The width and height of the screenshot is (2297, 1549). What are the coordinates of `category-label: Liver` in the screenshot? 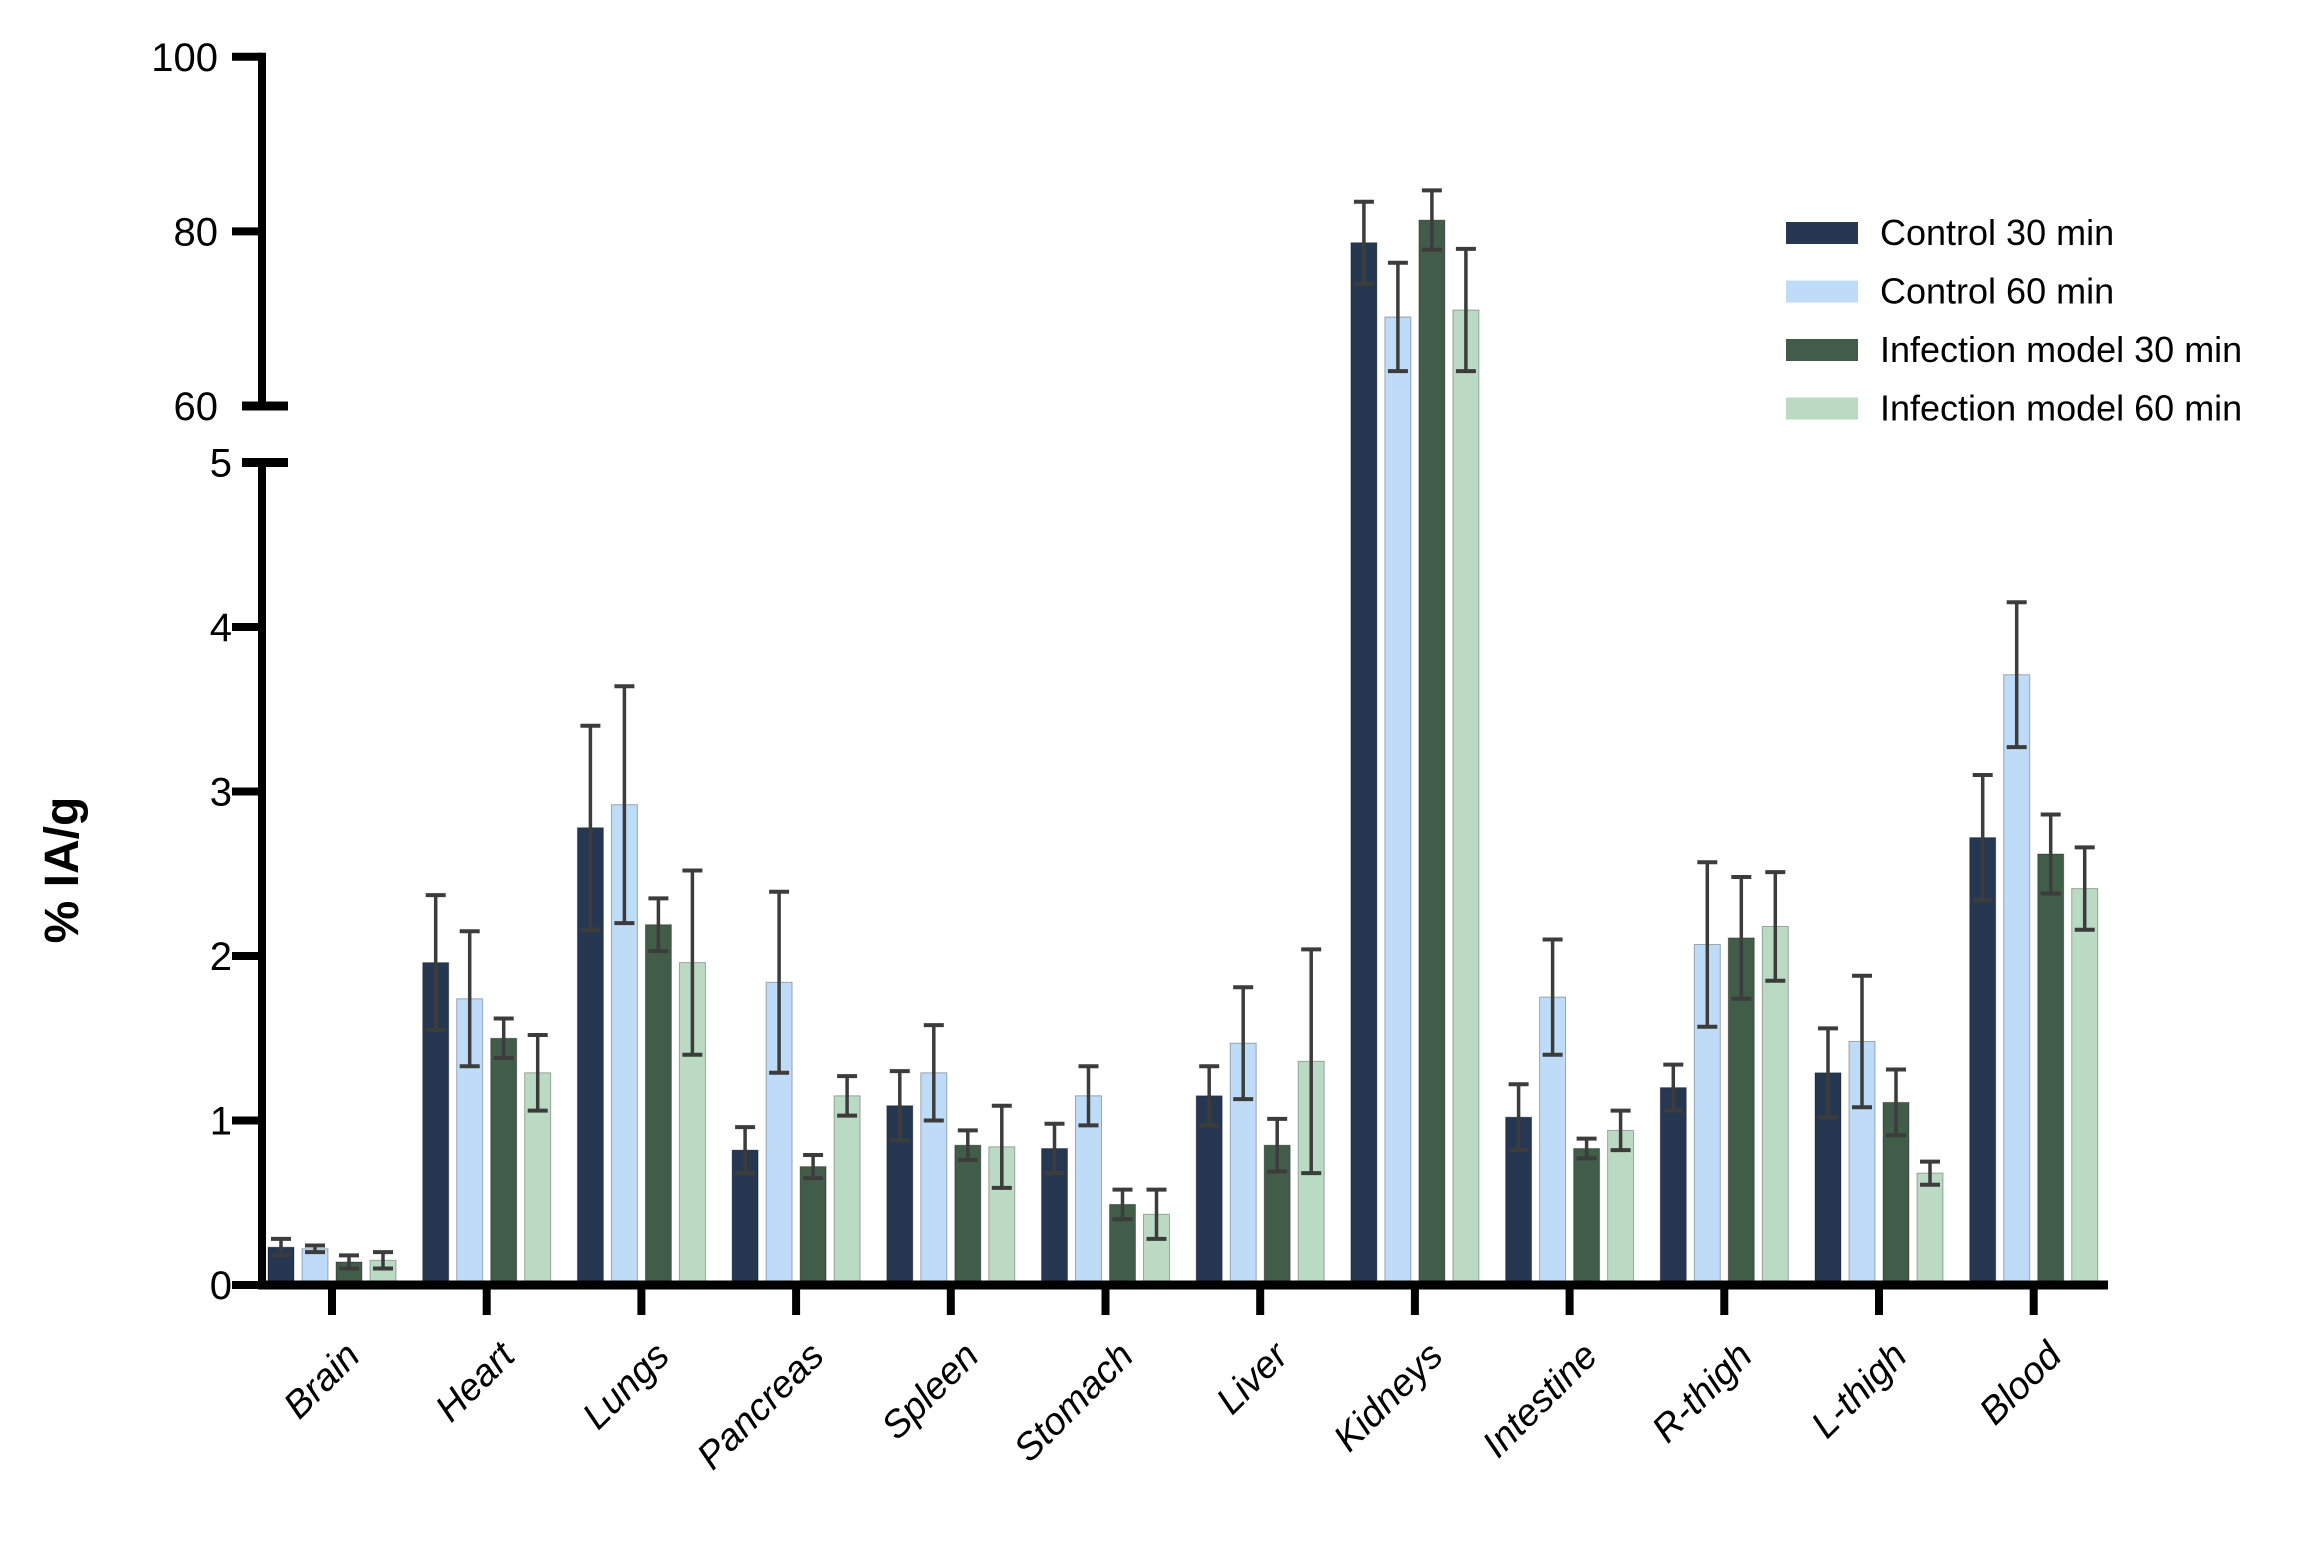 It's located at (1253, 1378).